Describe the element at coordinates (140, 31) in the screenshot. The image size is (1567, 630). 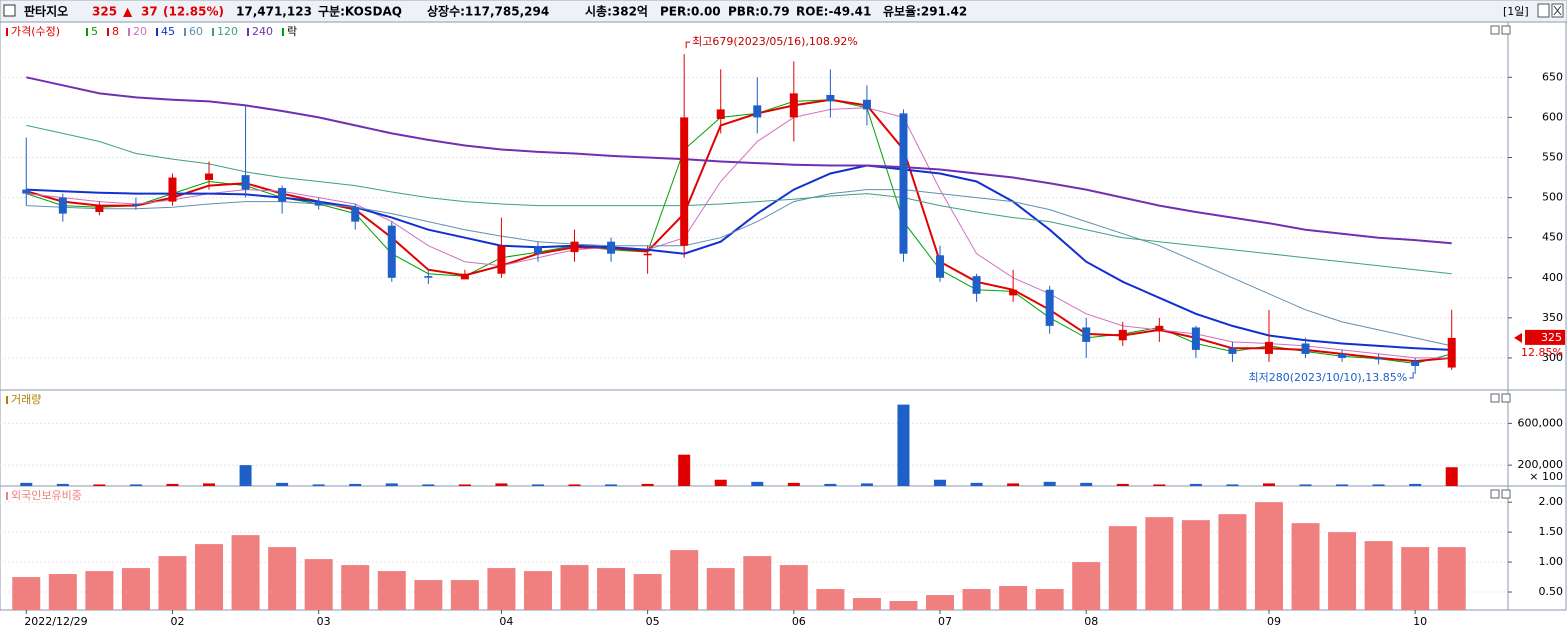
I see `legend-label: 20` at that location.